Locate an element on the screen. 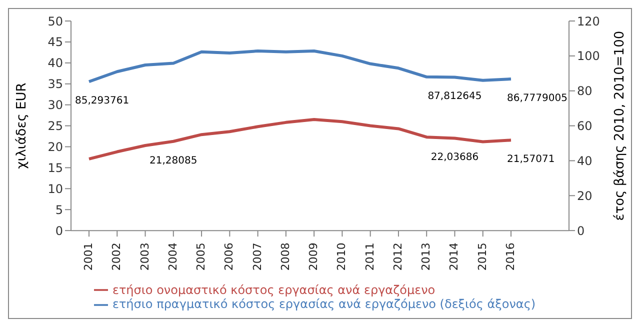  x-tick-label: 2015 is located at coordinates (482, 256).